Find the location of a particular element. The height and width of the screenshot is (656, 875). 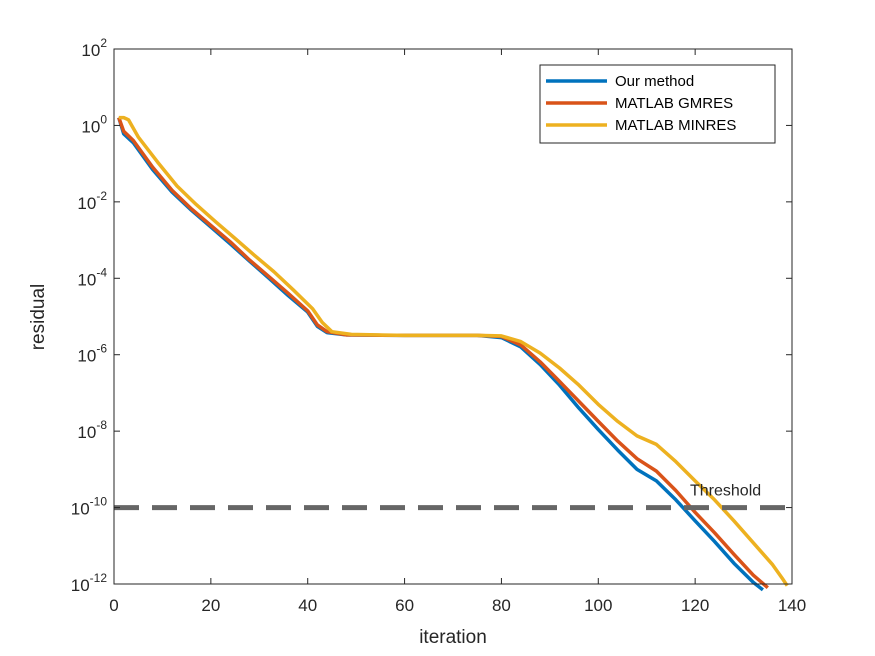

y-tick-label: 10⁰ is located at coordinates (94, 124).